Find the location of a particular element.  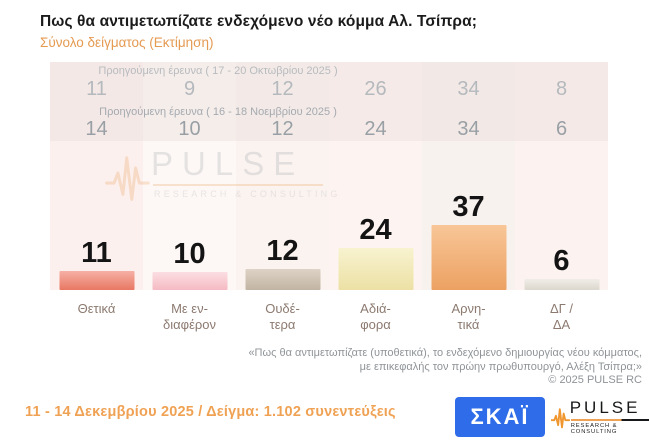

bar-group-oudetera: 12 is located at coordinates (282, 176).